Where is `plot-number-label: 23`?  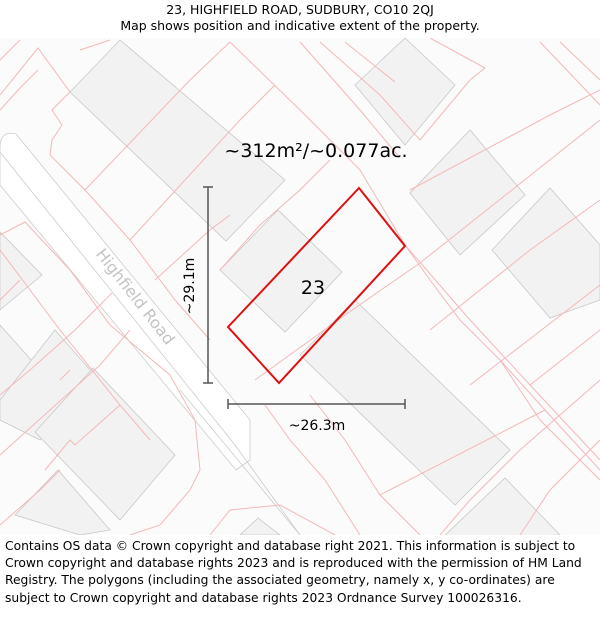
plot-number-label: 23 is located at coordinates (313, 288).